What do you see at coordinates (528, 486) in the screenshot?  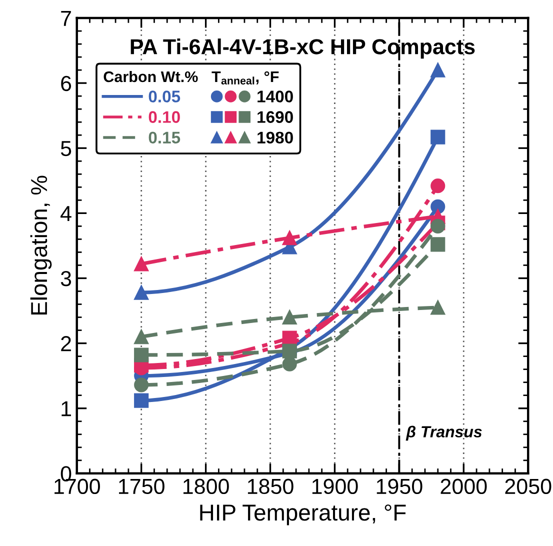 I see `x-tick-label: 2050` at bounding box center [528, 486].